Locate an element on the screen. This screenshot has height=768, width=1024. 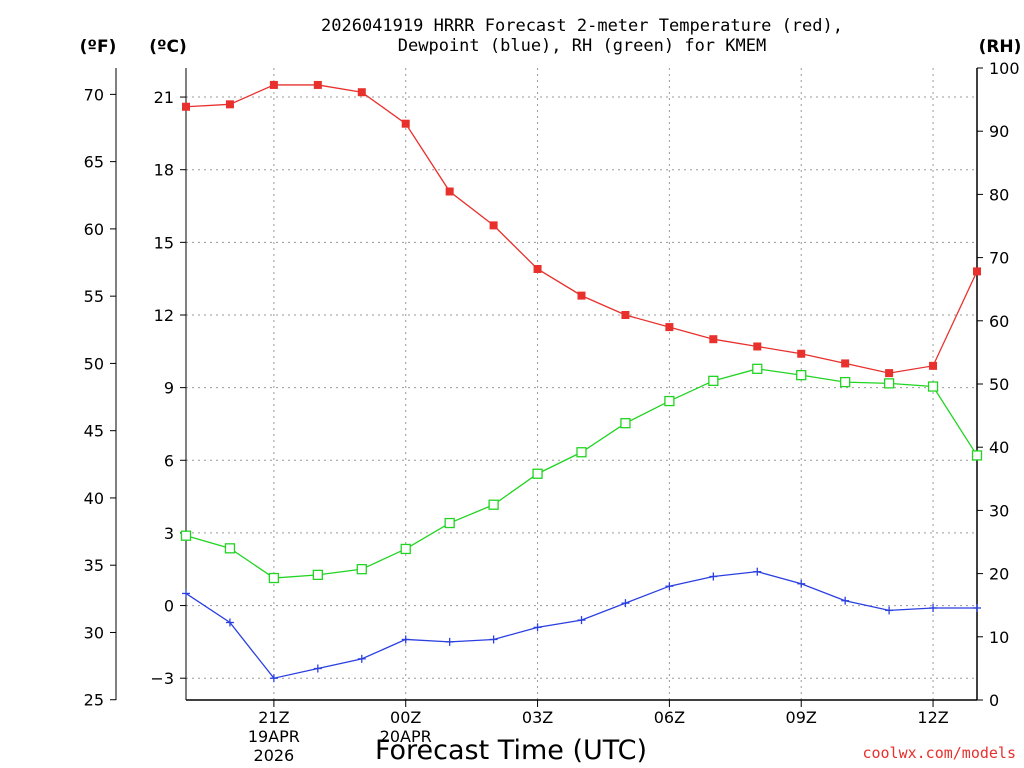
x-axis-title: Forecast Time (UTC) is located at coordinates (511, 750).